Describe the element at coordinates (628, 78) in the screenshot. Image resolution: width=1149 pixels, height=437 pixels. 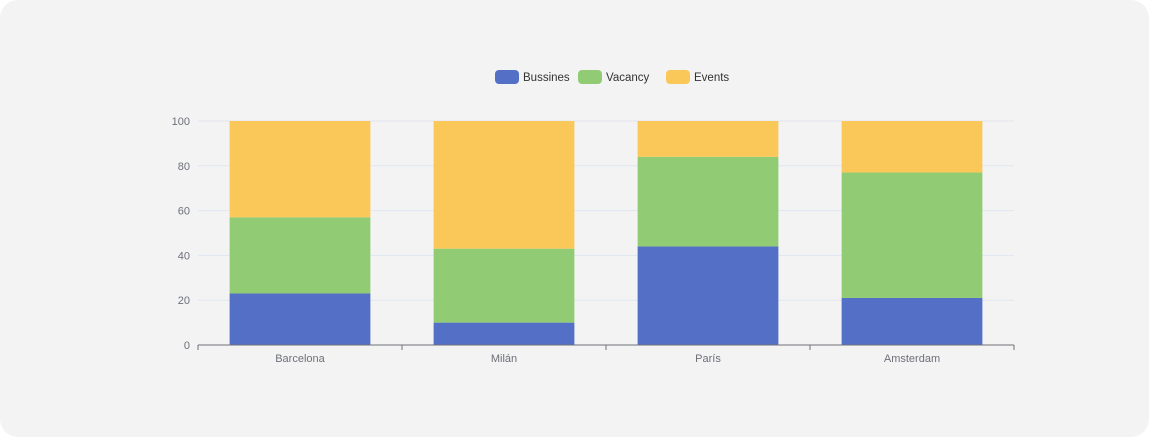
I see `legend-label: Vacancy` at that location.